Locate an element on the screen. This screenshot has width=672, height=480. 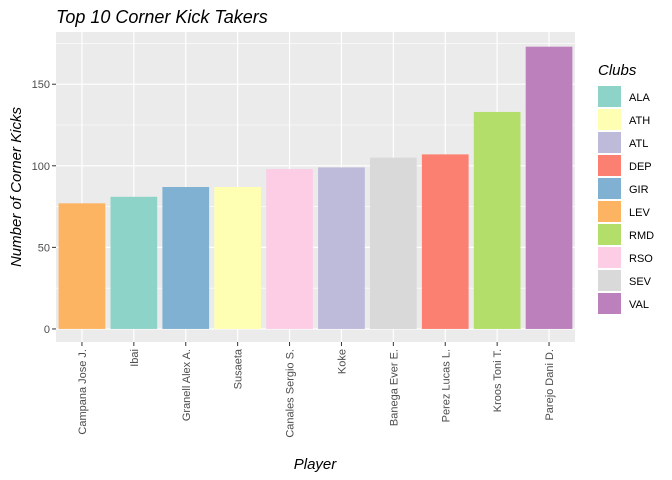
y-axis: 0 50 100 150 is located at coordinates (44, 207).